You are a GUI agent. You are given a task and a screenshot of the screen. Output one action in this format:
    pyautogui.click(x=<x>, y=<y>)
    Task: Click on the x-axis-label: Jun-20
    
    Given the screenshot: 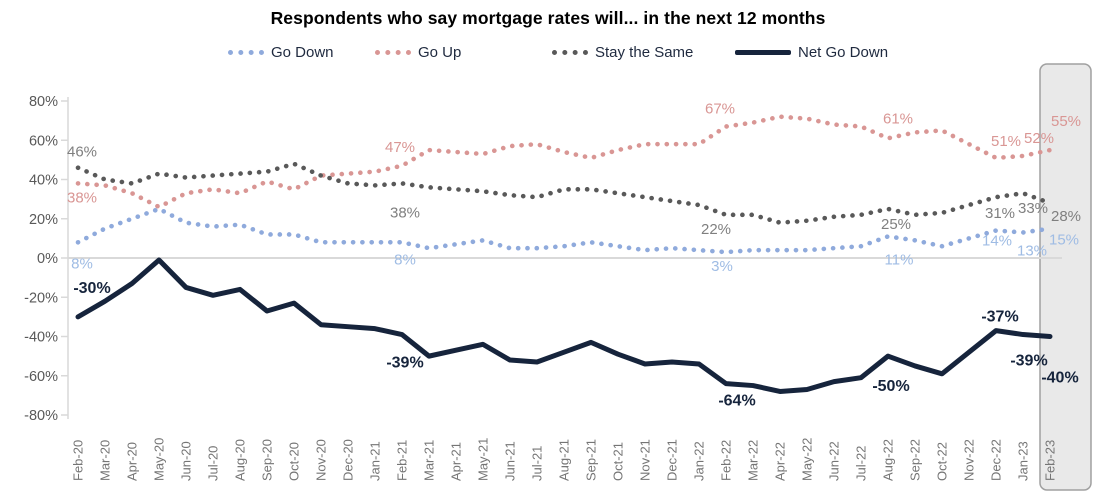 What is the action you would take?
    pyautogui.click(x=186, y=461)
    